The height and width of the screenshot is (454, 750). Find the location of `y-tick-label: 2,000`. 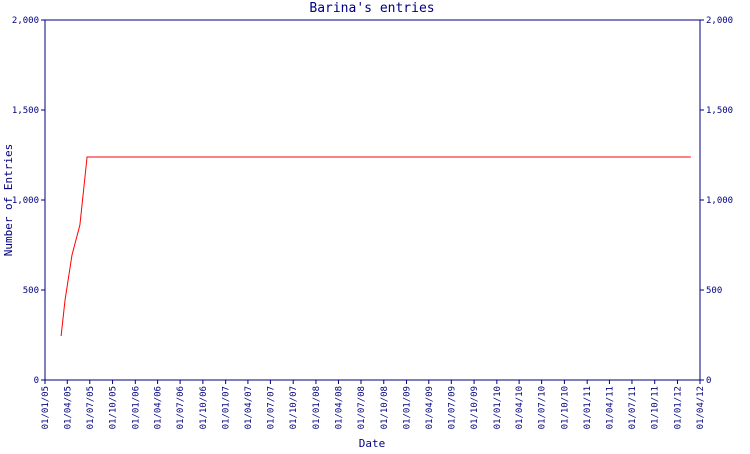

y-tick-label: 2,000 is located at coordinates (25, 21).